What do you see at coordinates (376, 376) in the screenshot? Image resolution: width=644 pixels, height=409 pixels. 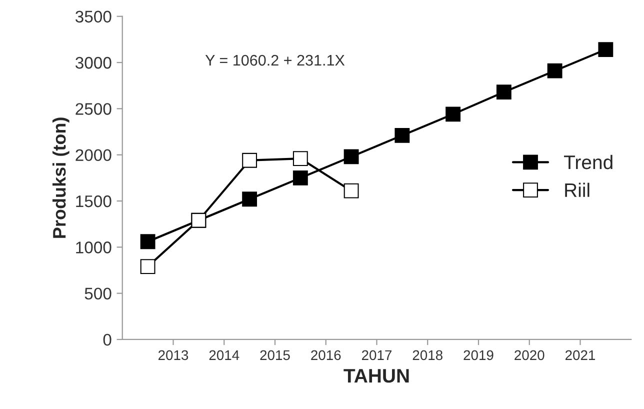 I see `x-axis-title: TAHUN` at bounding box center [376, 376].